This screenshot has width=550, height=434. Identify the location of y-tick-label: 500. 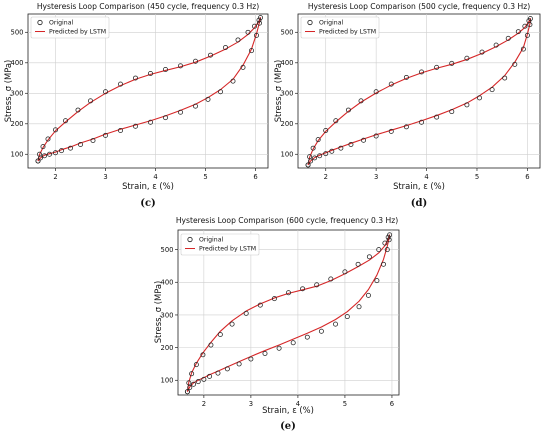
(287, 33).